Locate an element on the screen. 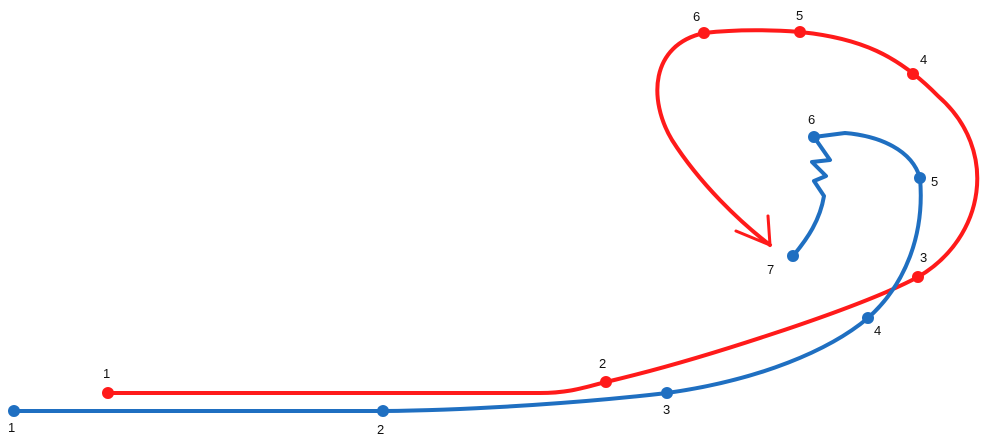 Image resolution: width=986 pixels, height=444 pixels. blue-point-1-marker is located at coordinates (14, 411).